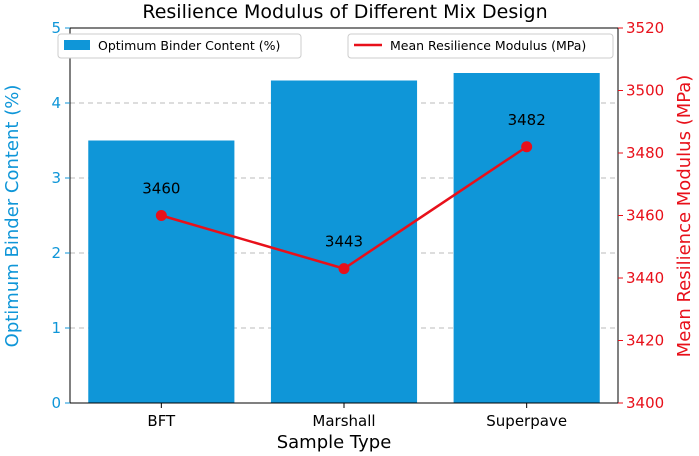 The width and height of the screenshot is (699, 456). What do you see at coordinates (161, 271) in the screenshot?
I see `bar-bft` at bounding box center [161, 271].